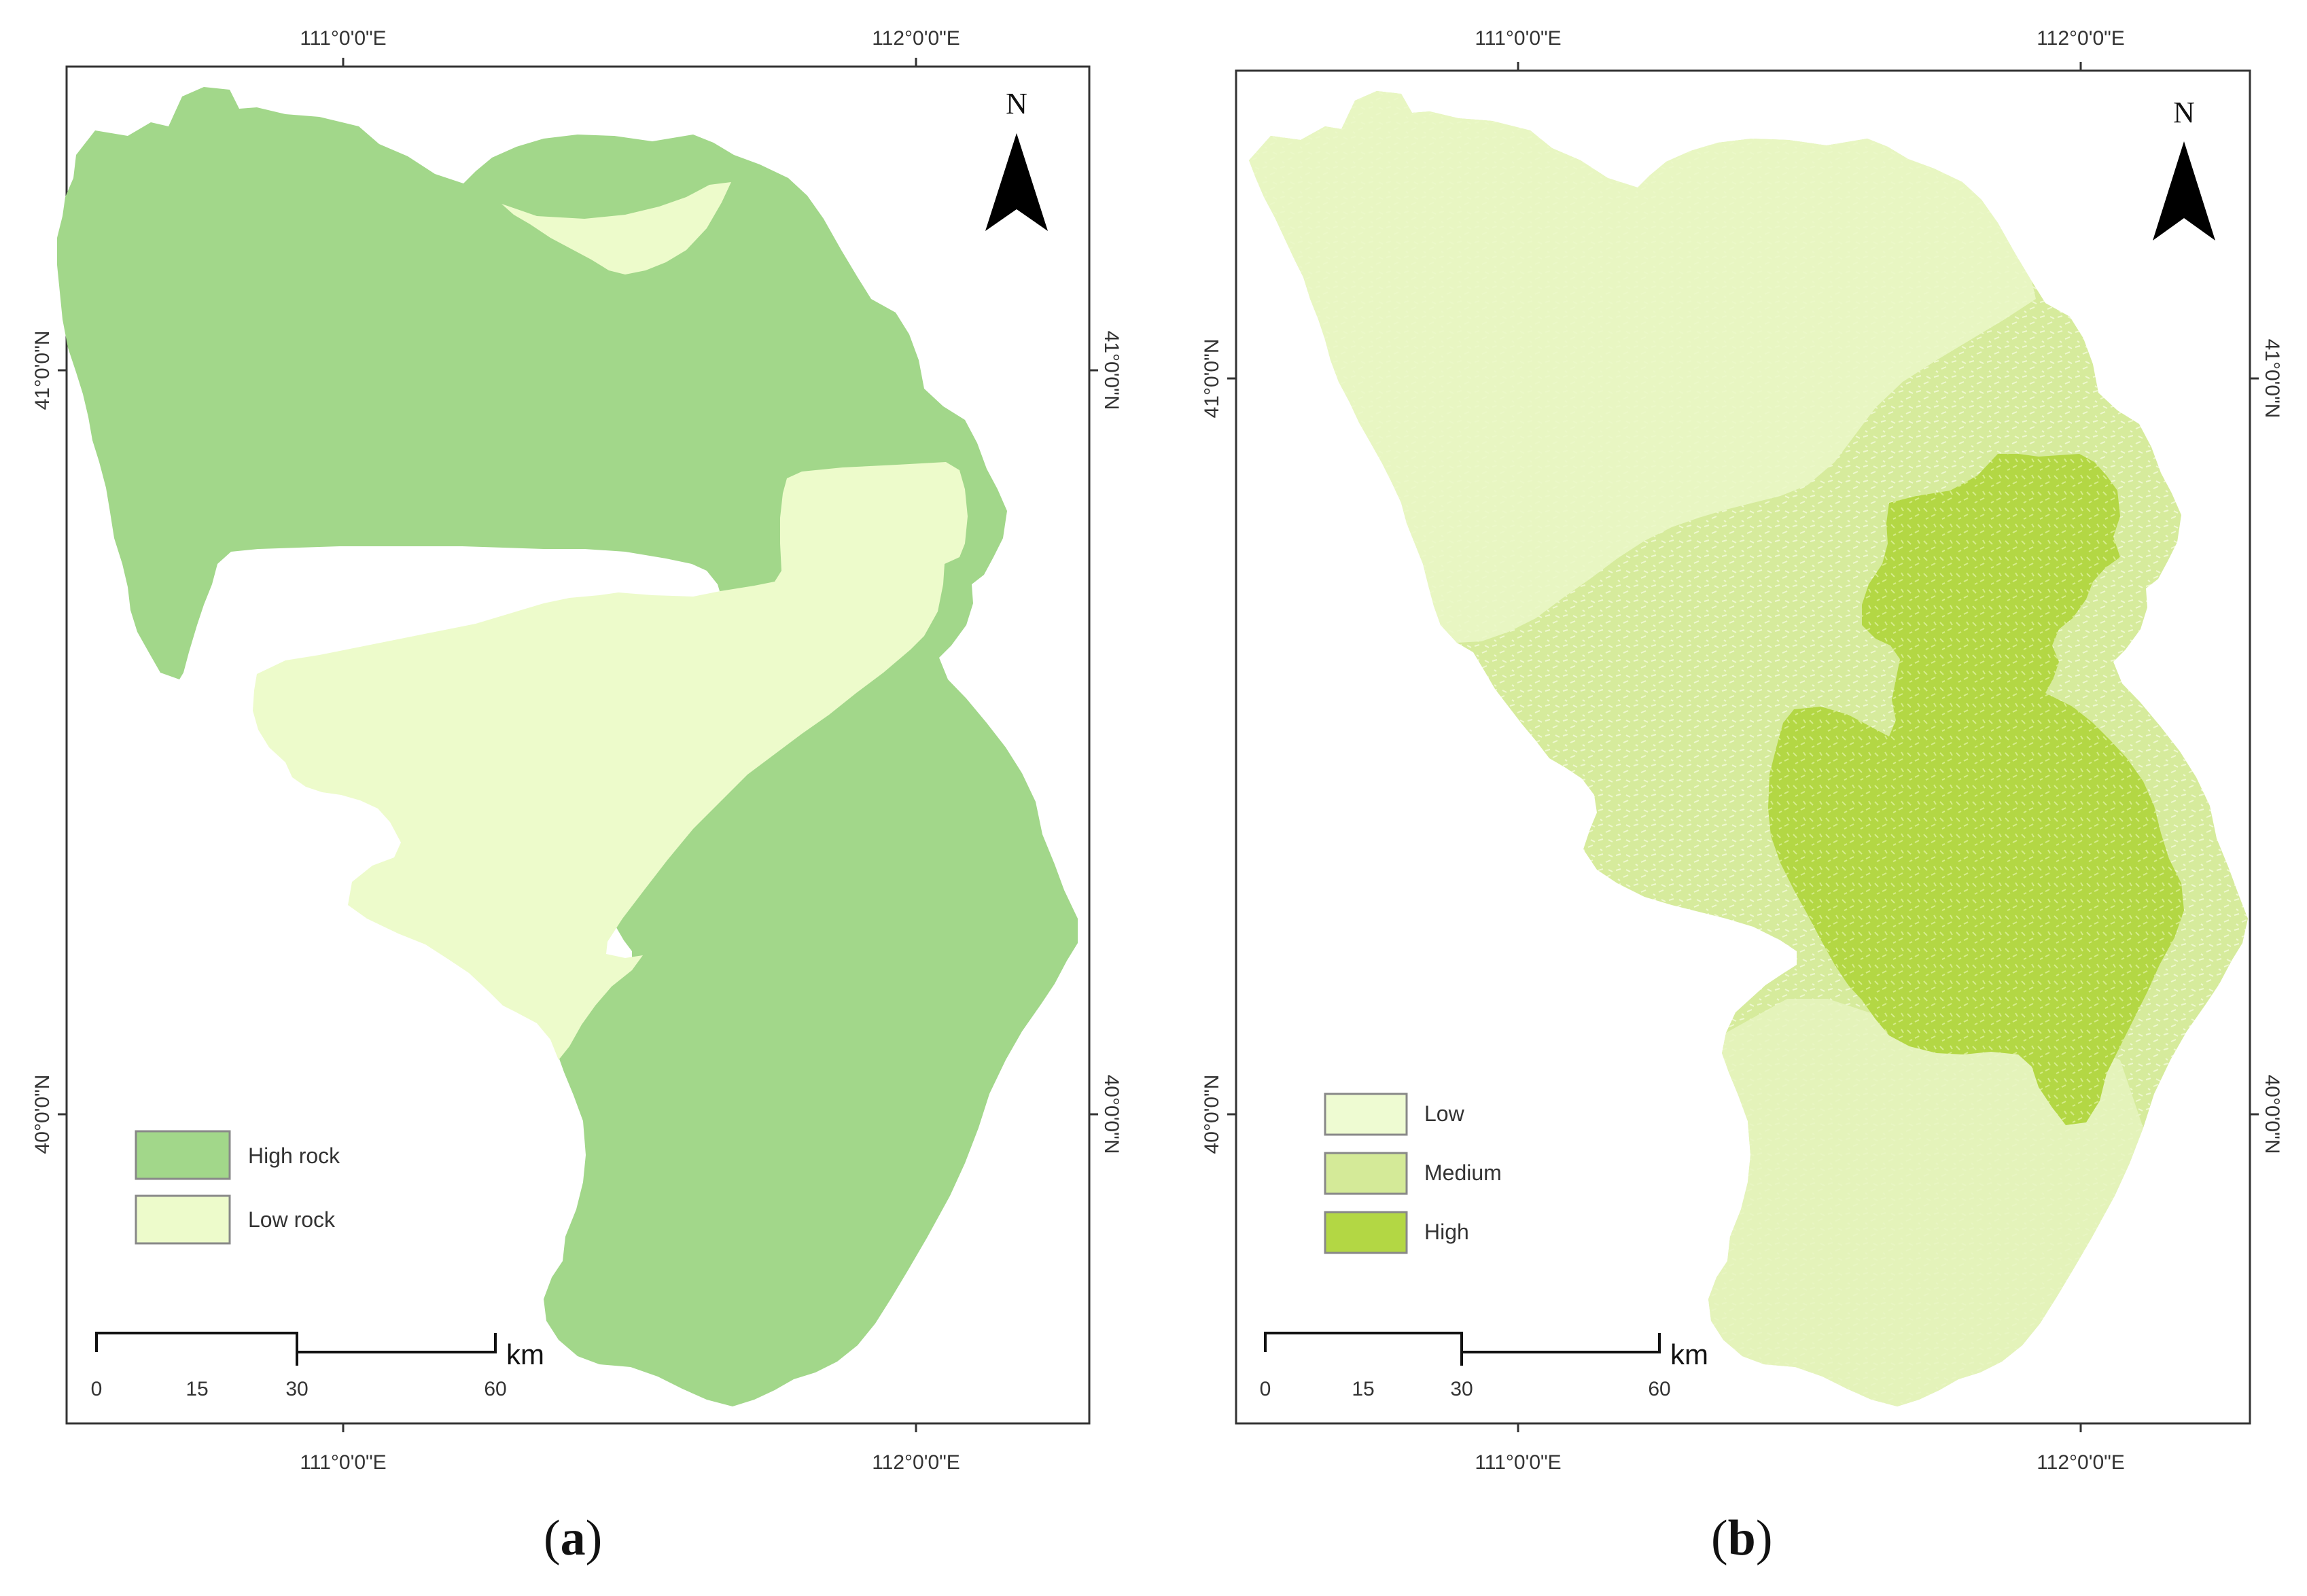 The image size is (2307, 1596). I want to click on legend-label-high: High, so click(1447, 1232).